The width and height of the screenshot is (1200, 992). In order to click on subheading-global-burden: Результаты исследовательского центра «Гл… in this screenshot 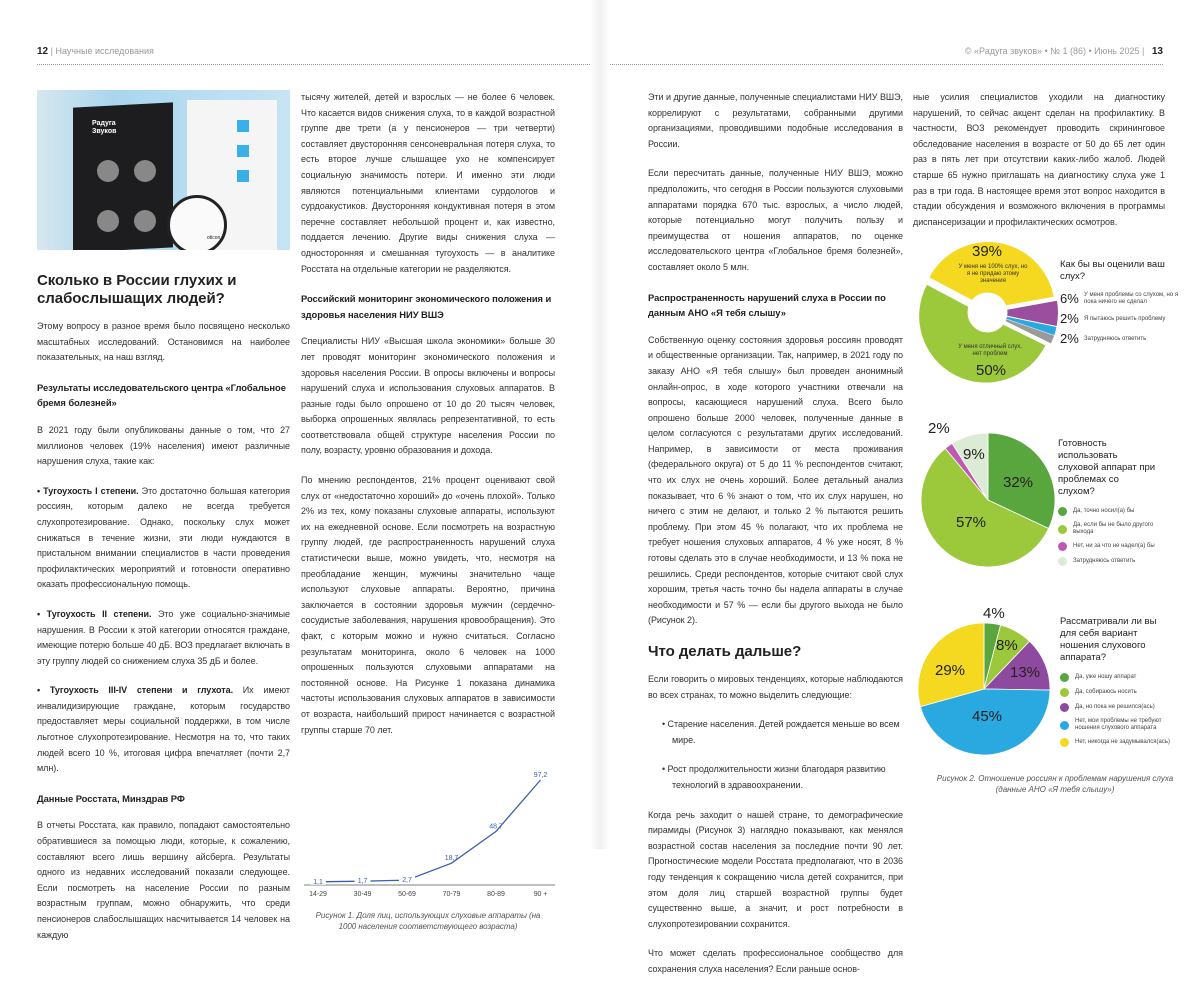, I will do `click(161, 395)`.